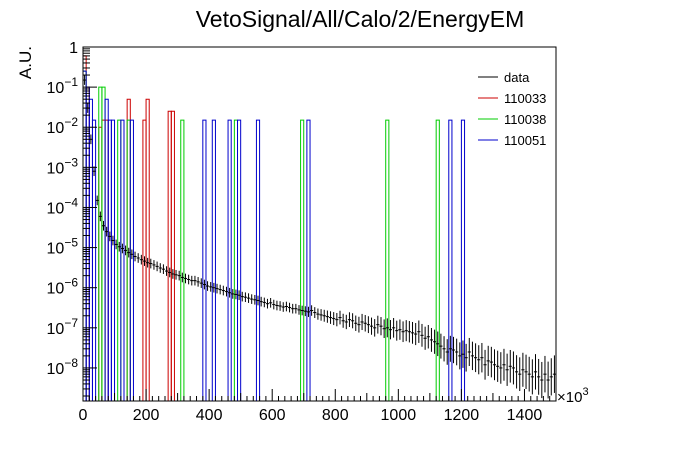  Describe the element at coordinates (525, 415) in the screenshot. I see `x-tick-label: 1400` at that location.